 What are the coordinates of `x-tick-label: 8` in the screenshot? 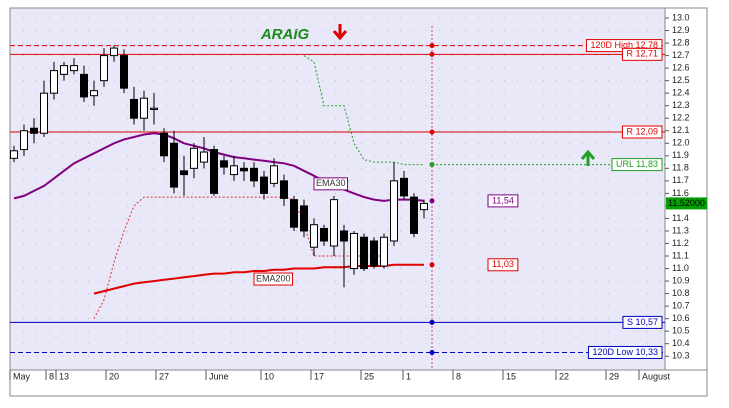 It's located at (458, 376).